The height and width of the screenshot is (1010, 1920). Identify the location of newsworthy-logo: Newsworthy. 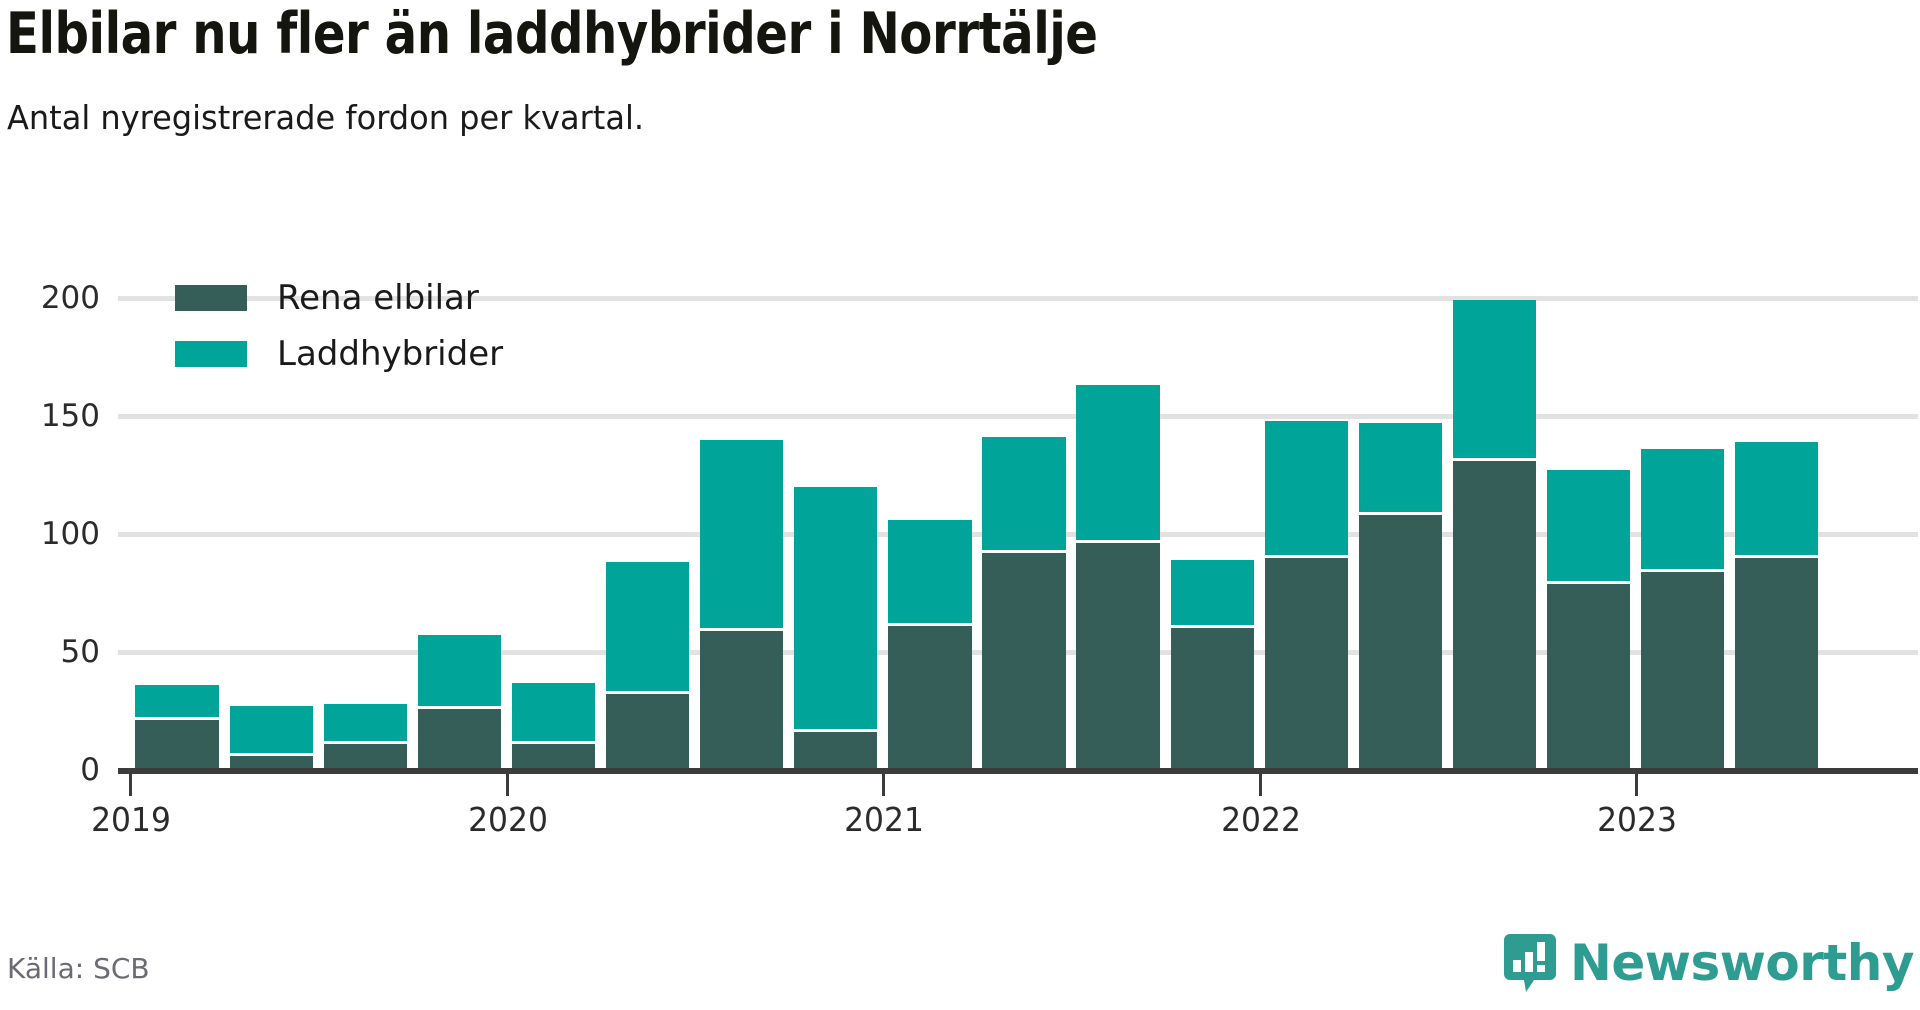
(1709, 963).